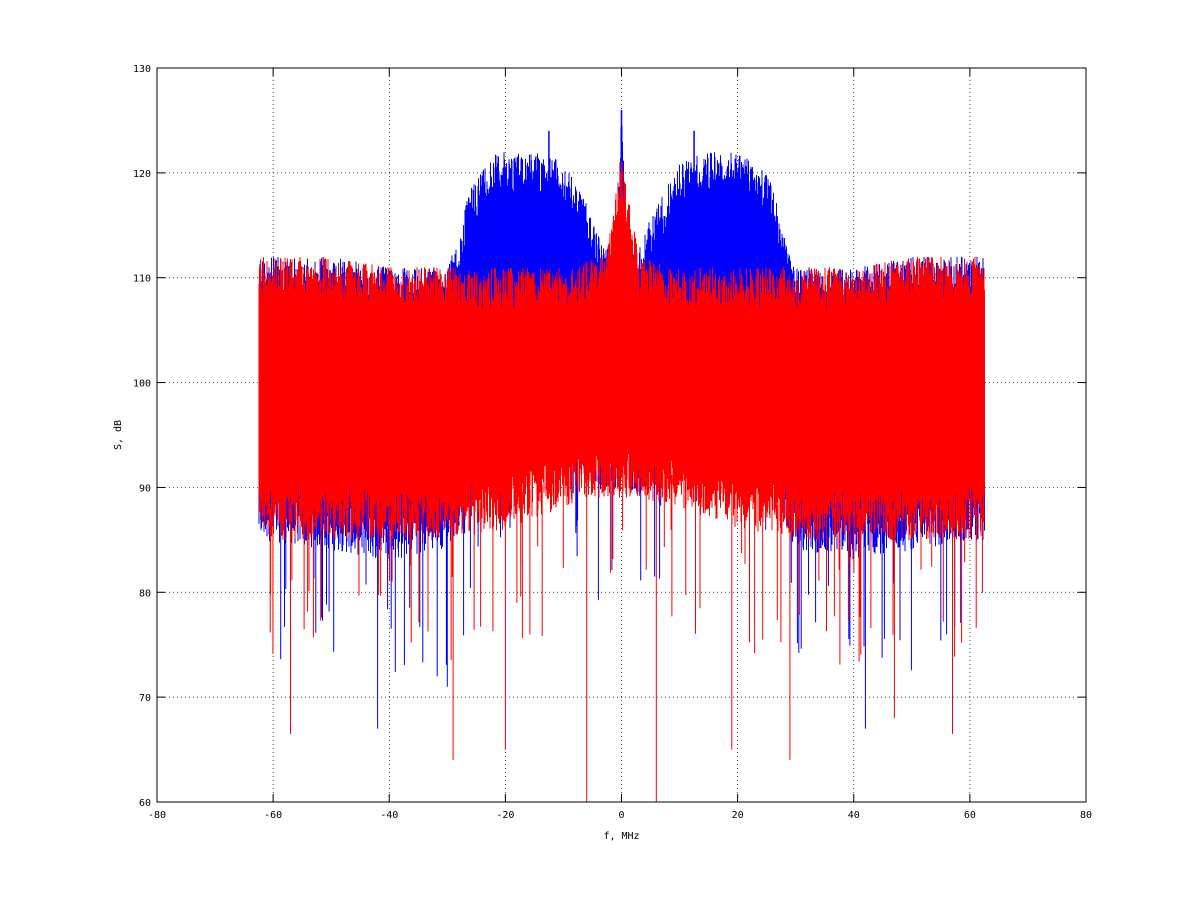 This screenshot has height=901, width=1200. Describe the element at coordinates (273, 815) in the screenshot. I see `x-tick-label: -60` at that location.